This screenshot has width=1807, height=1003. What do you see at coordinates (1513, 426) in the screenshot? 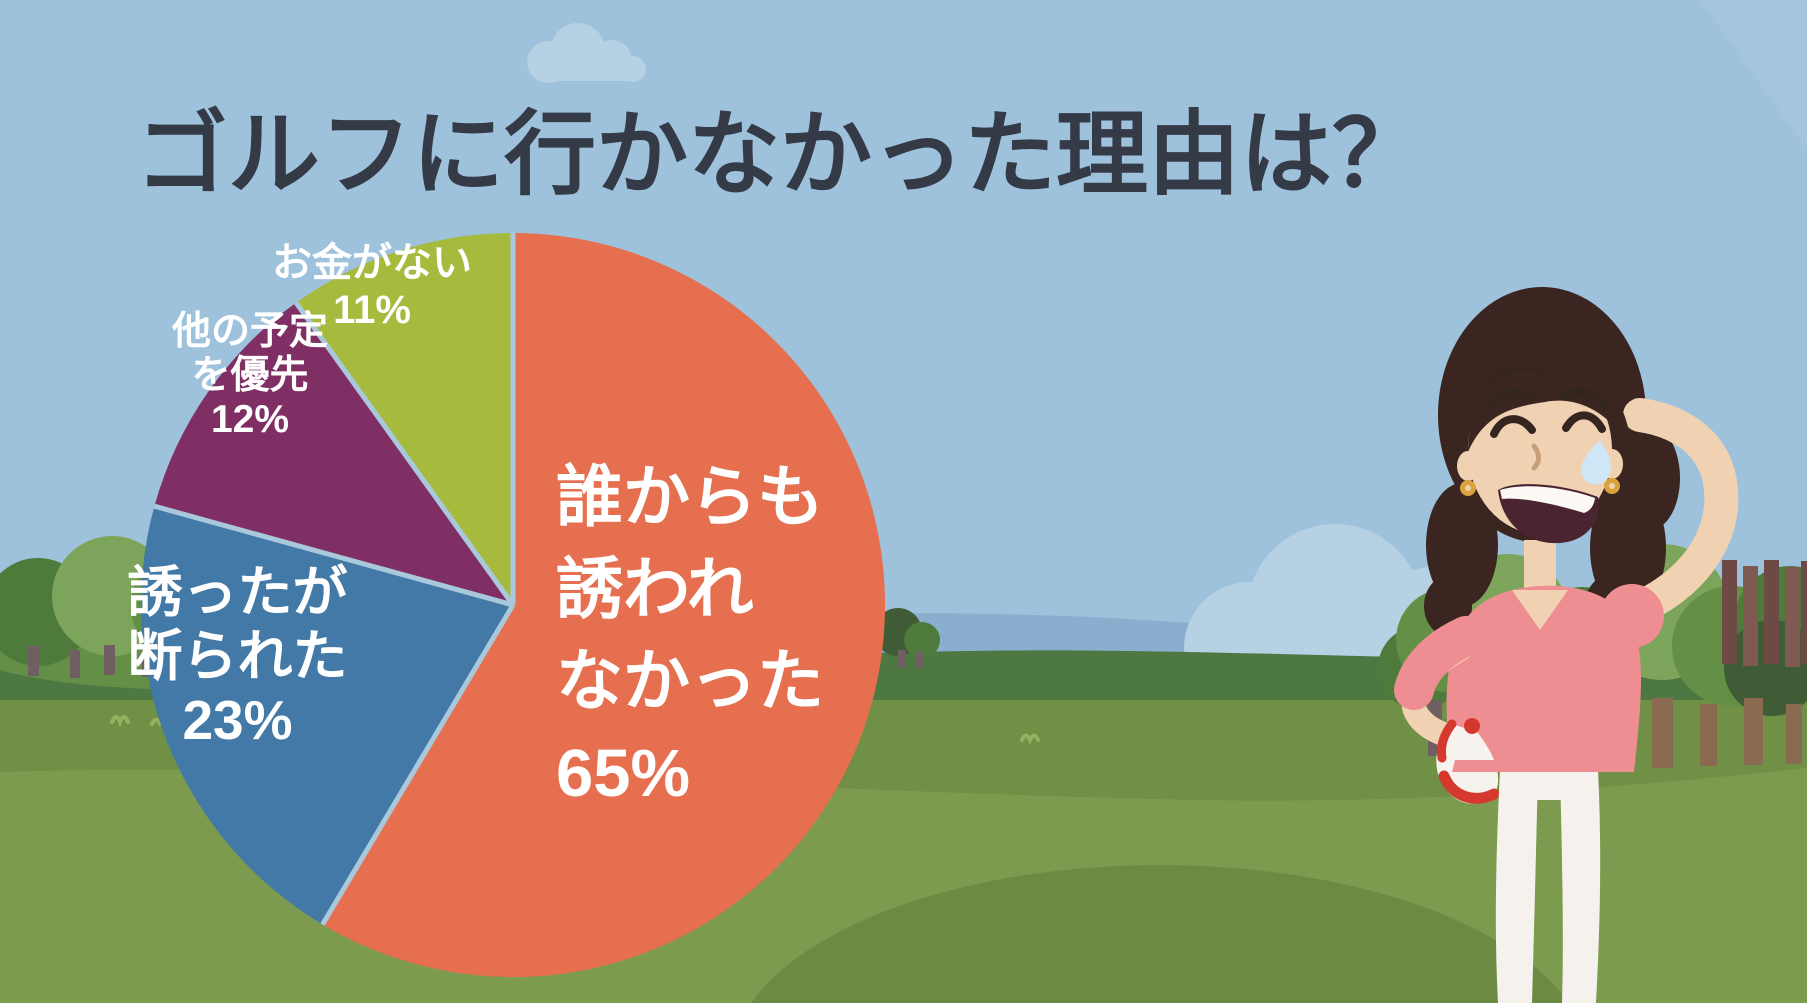
I see `left-eye-closed` at bounding box center [1513, 426].